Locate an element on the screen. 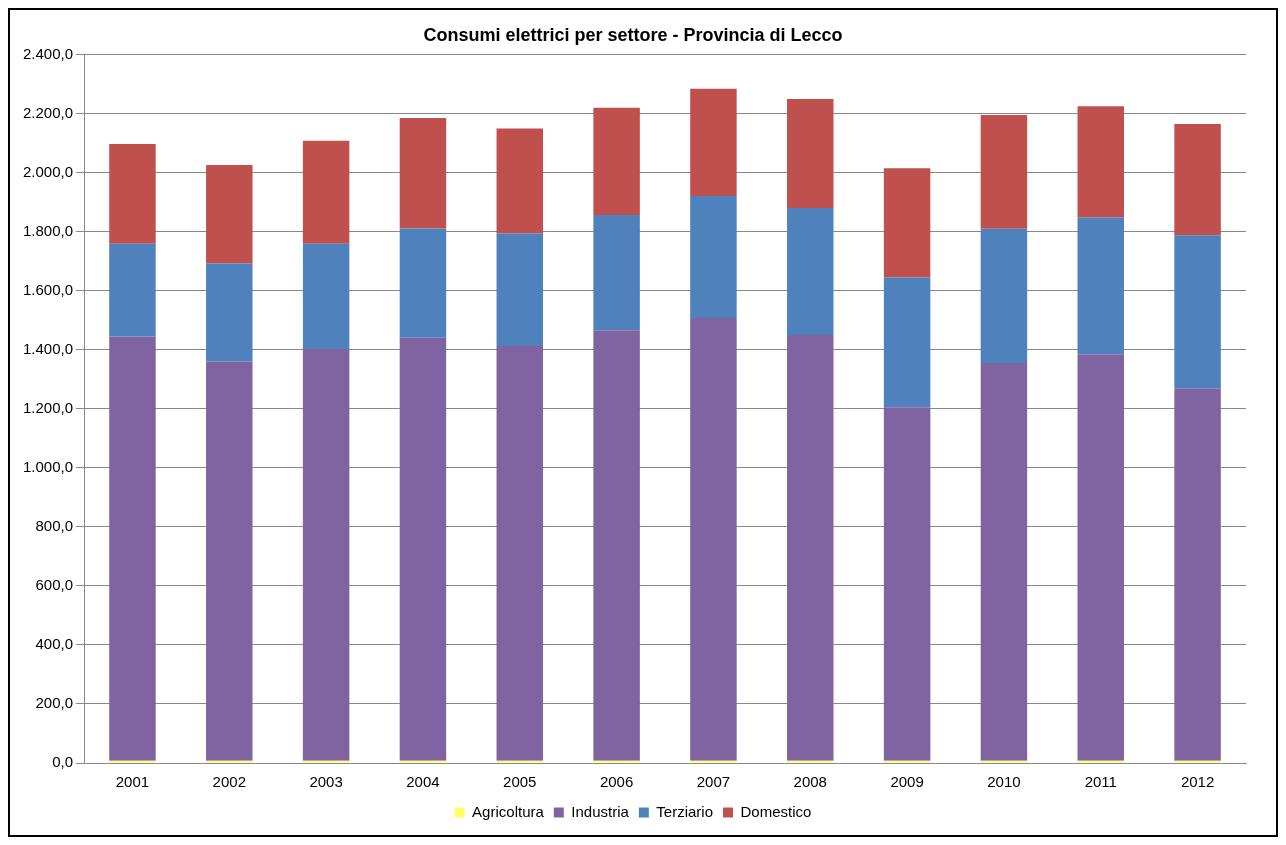 The width and height of the screenshot is (1286, 845). legend-label: Agricoltura is located at coordinates (508, 811).